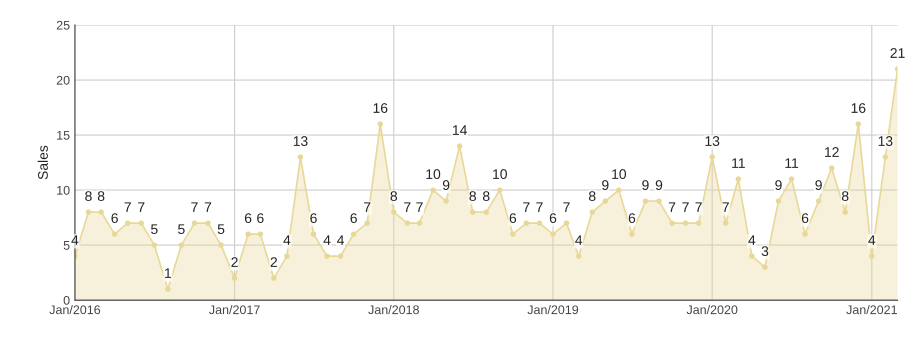 The width and height of the screenshot is (914, 338). I want to click on x-tick-label: Jan/2017, so click(234, 309).